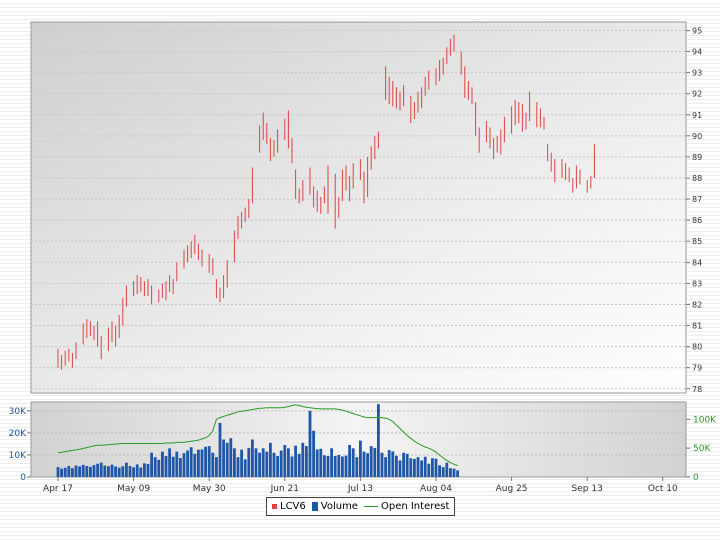 The width and height of the screenshot is (720, 540). Describe the element at coordinates (697, 115) in the screenshot. I see `price-tick-label: 91` at that location.